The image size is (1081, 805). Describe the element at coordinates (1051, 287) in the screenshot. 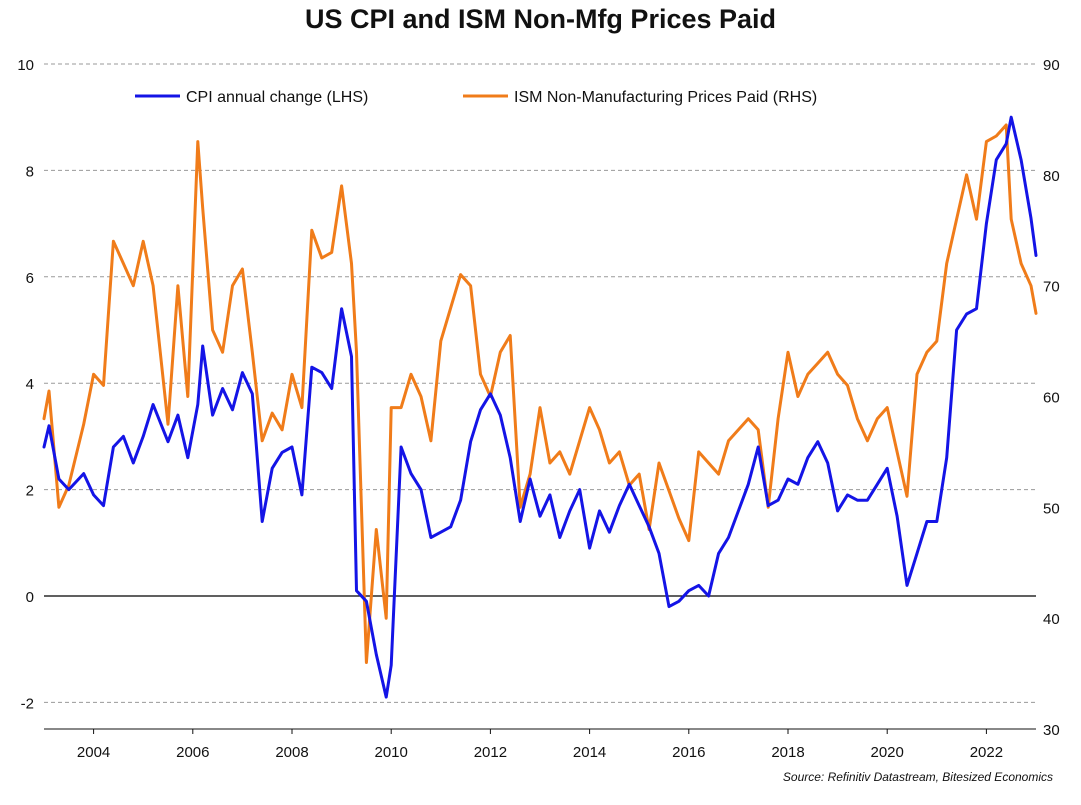

I see `right-tick-label: 70` at that location.